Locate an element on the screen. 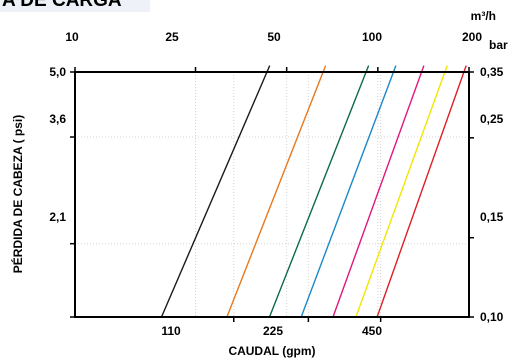 This screenshot has width=519, height=360. y2-tick-label: 0,35 is located at coordinates (492, 72).